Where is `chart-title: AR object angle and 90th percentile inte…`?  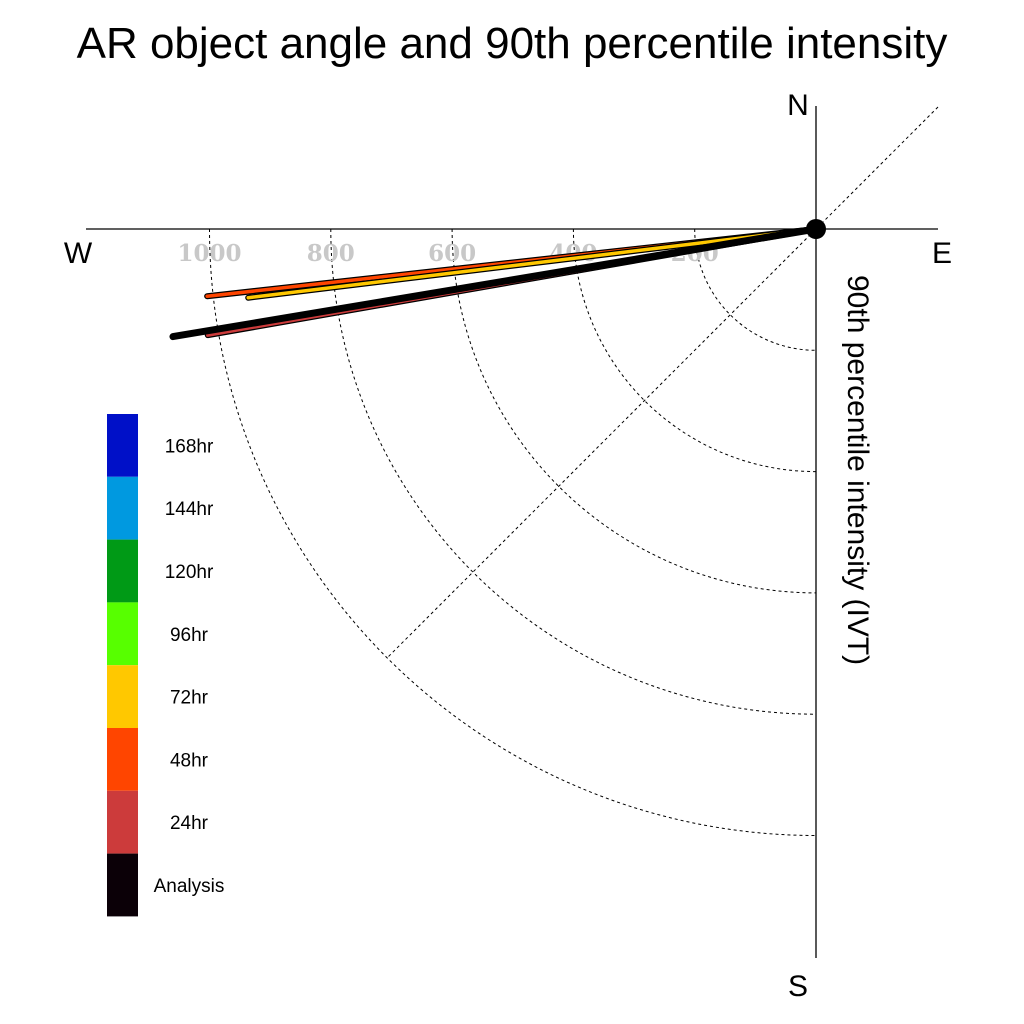
chart-title: AR object angle and 90th percentile inte… is located at coordinates (512, 43).